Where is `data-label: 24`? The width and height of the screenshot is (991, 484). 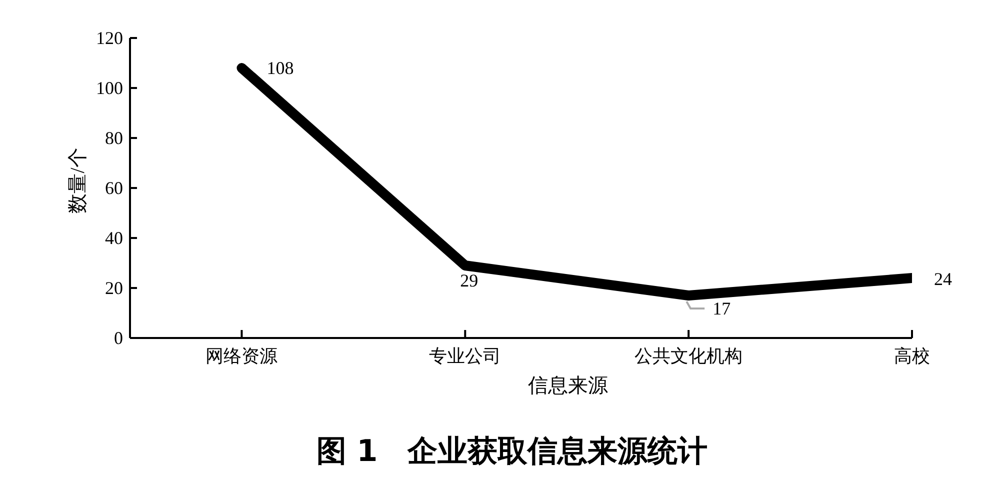 data-label: 24 is located at coordinates (943, 279).